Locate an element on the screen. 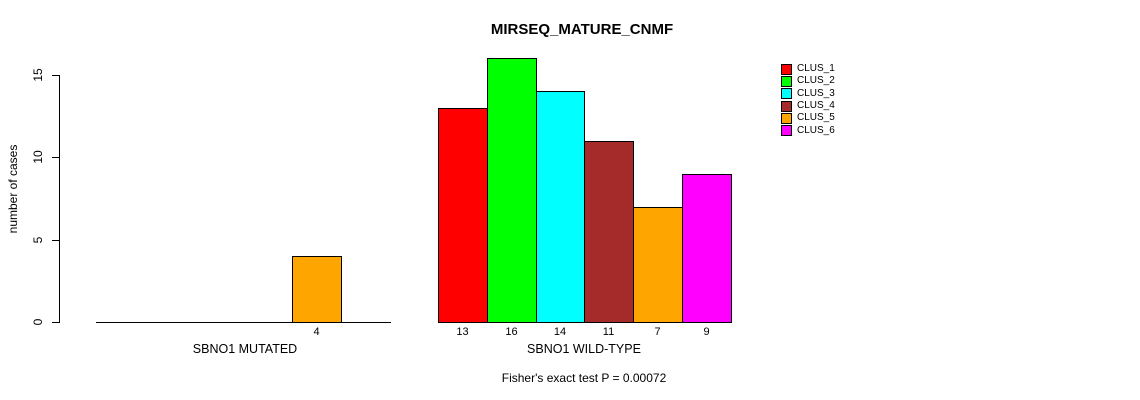  group-label-wildtype: SBNO1 WILD-TYPE is located at coordinates (584, 349).